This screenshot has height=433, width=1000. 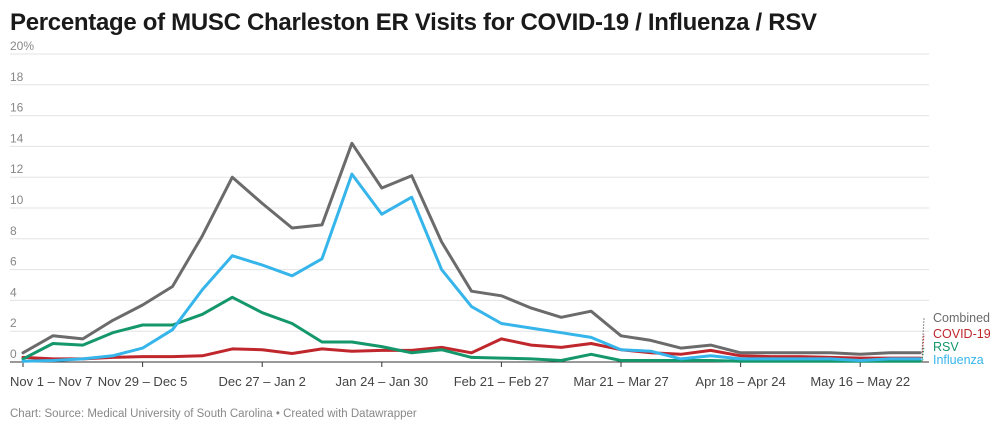 What do you see at coordinates (620, 381) in the screenshot?
I see `x-tick-label: Mar 21 – Mar 27` at bounding box center [620, 381].